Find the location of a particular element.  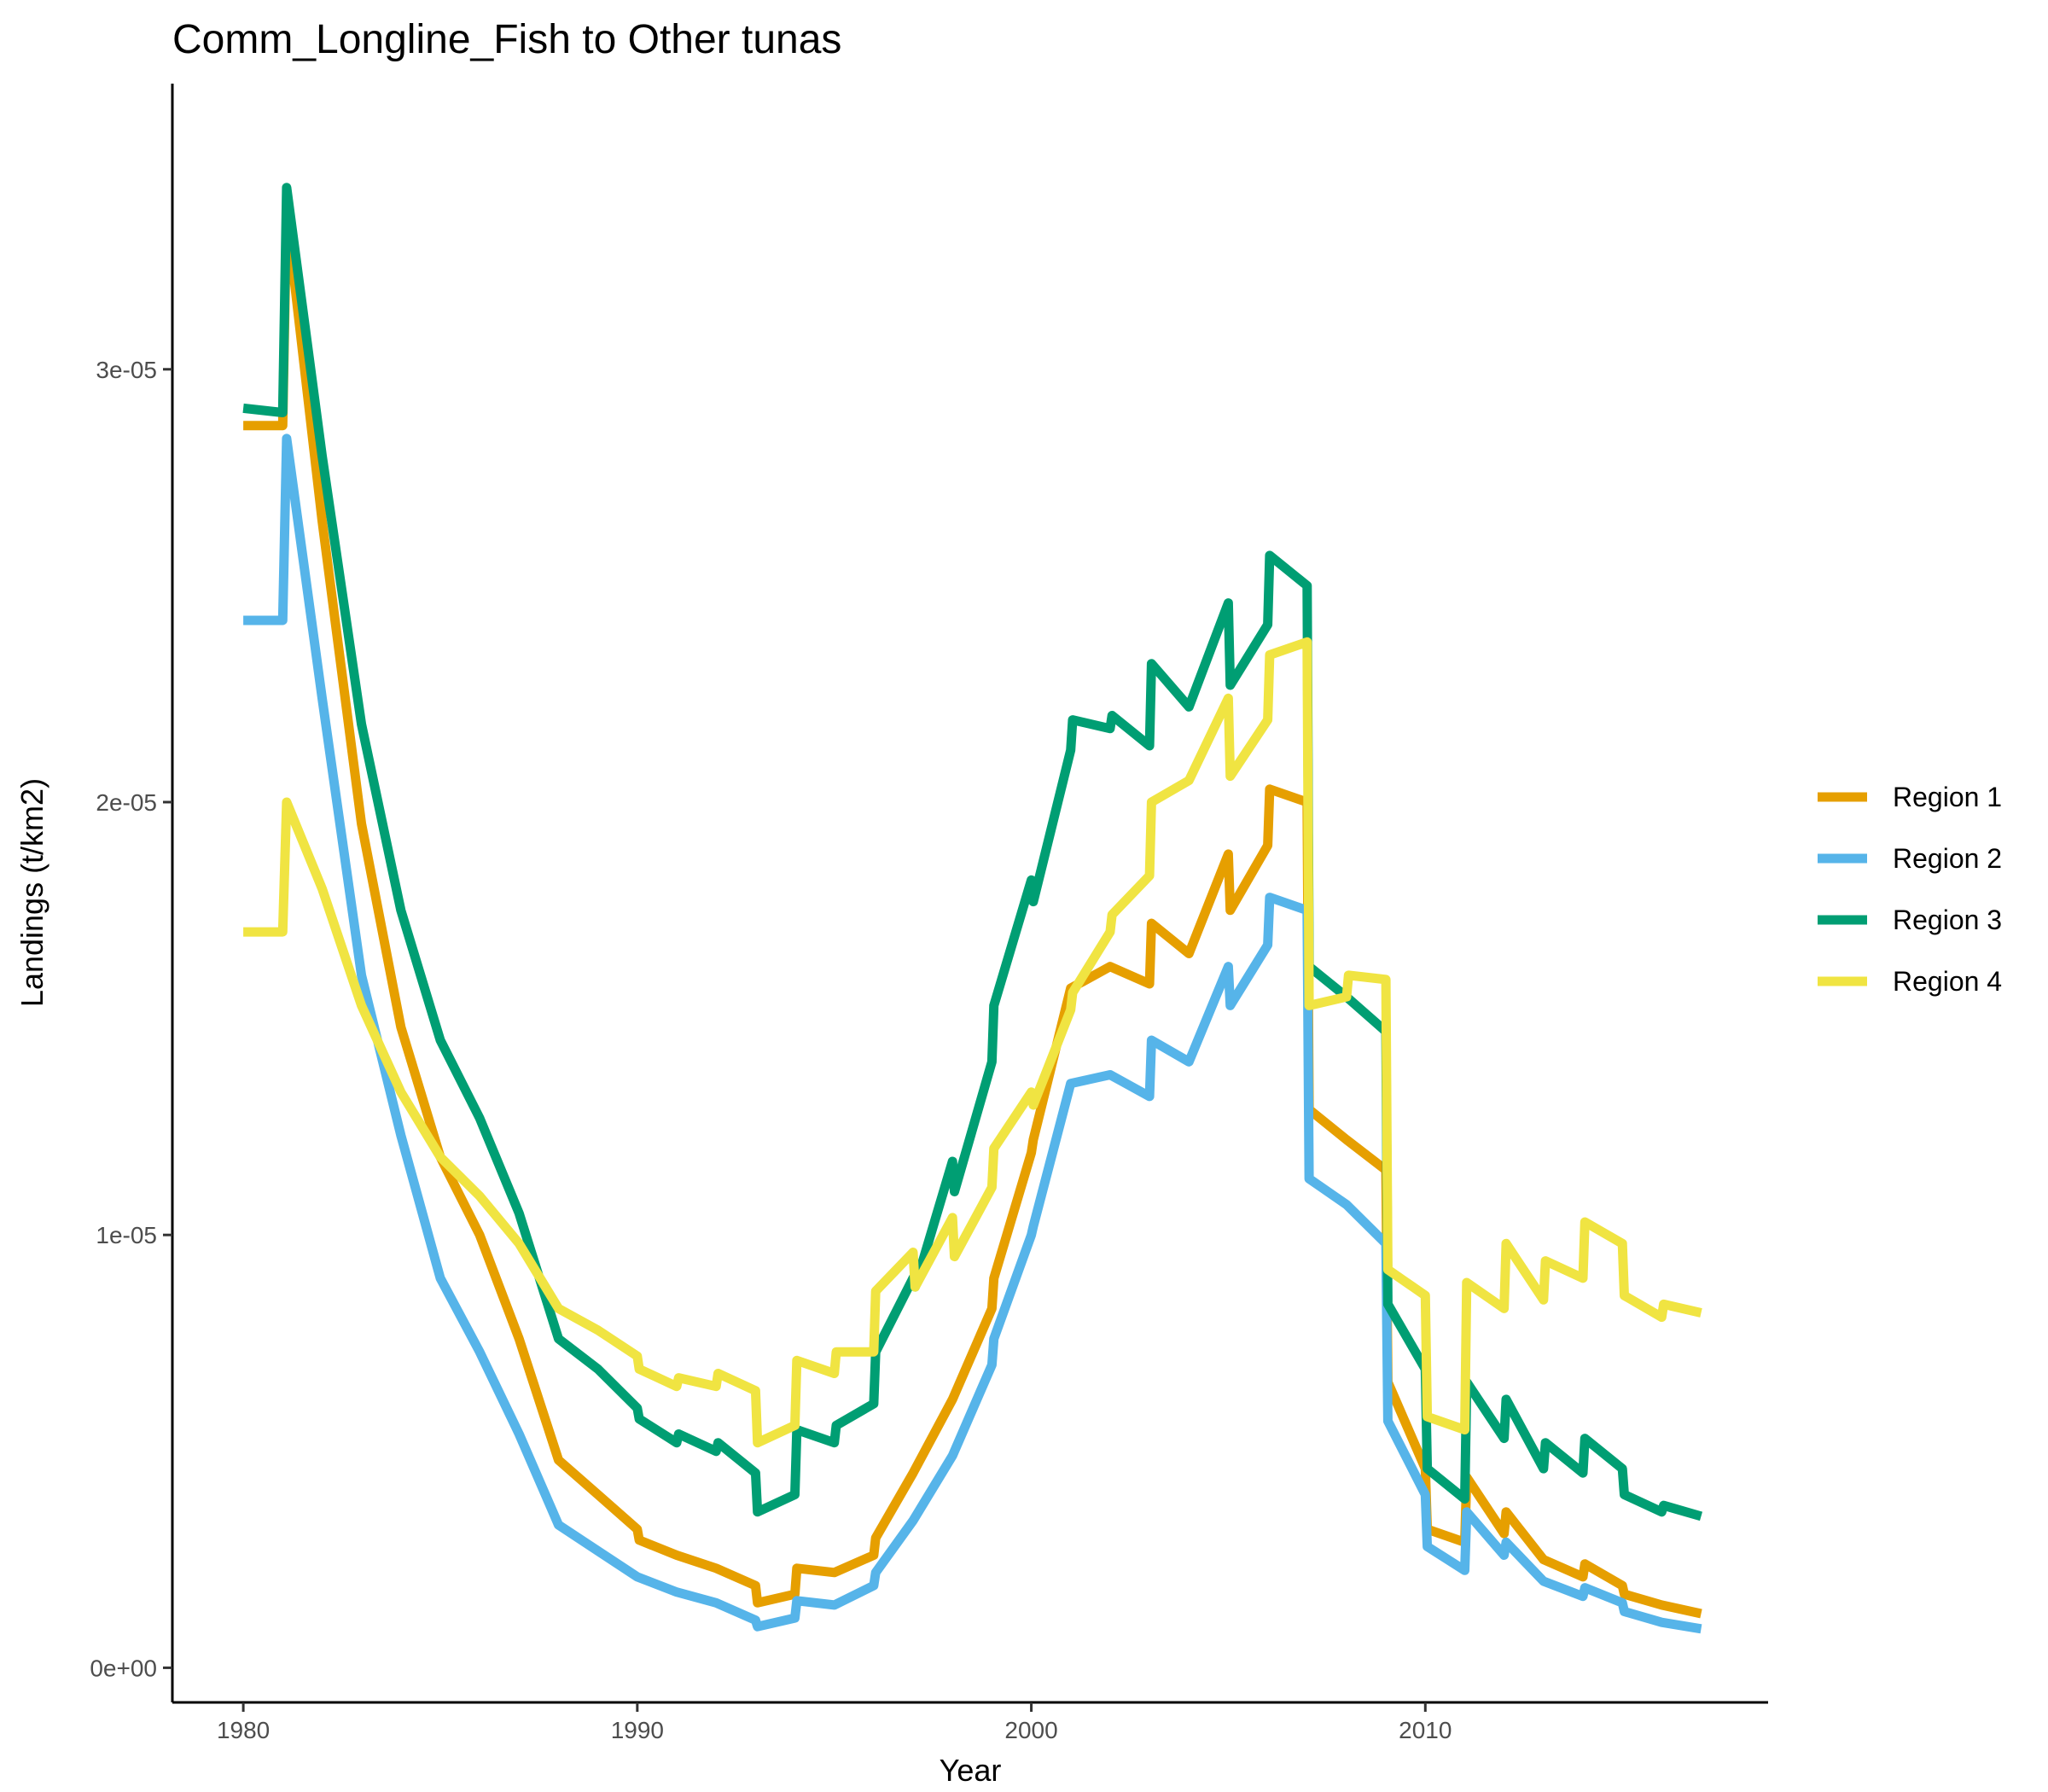

x-tick-label: 1980 is located at coordinates (244, 1730).